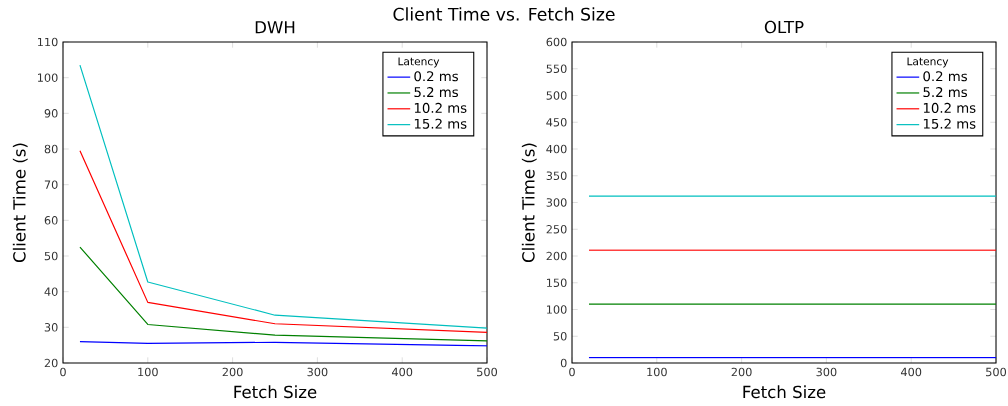 This screenshot has width=1008, height=406. What do you see at coordinates (556, 176) in the screenshot?
I see `y-tick-label: 350` at bounding box center [556, 176].